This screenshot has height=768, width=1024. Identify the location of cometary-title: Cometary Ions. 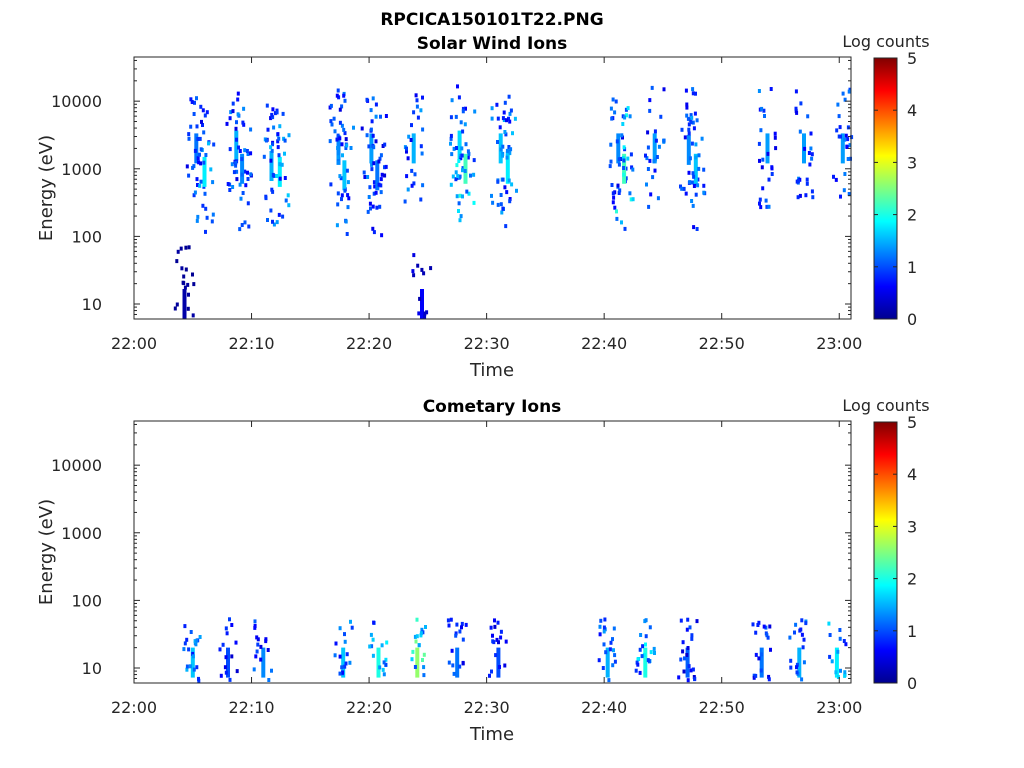
(492, 407).